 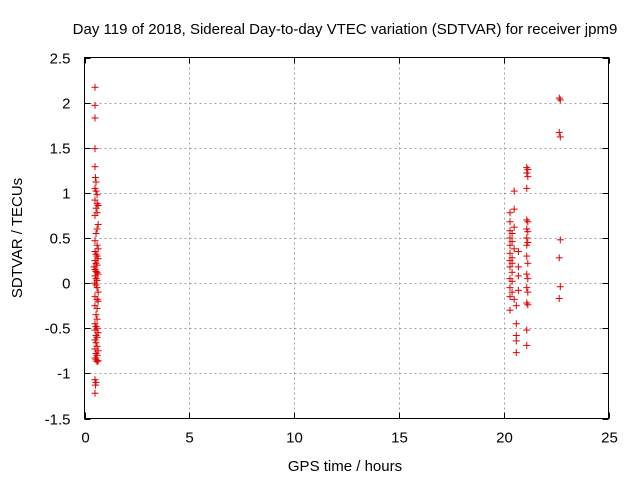 What do you see at coordinates (60, 59) in the screenshot?
I see `y-tick-label: 2.5` at bounding box center [60, 59].